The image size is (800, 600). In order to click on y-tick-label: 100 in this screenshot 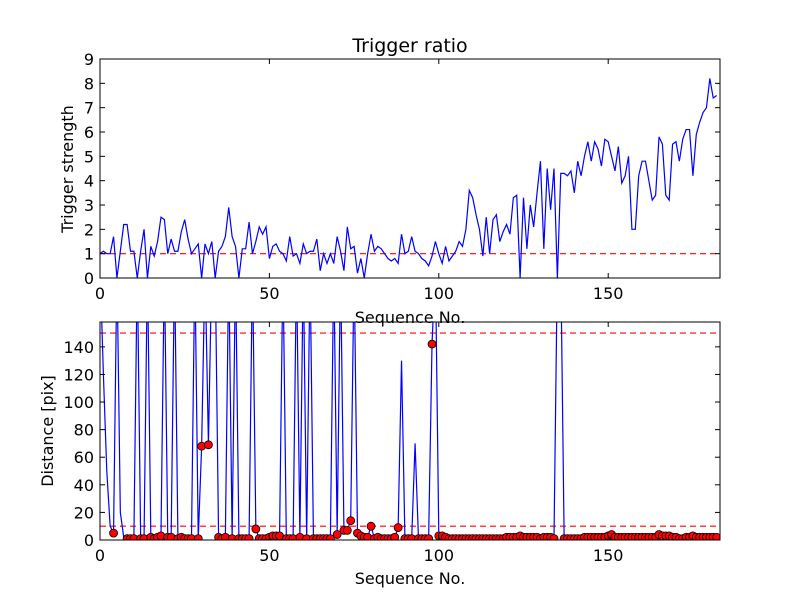, I will do `click(78, 402)`.